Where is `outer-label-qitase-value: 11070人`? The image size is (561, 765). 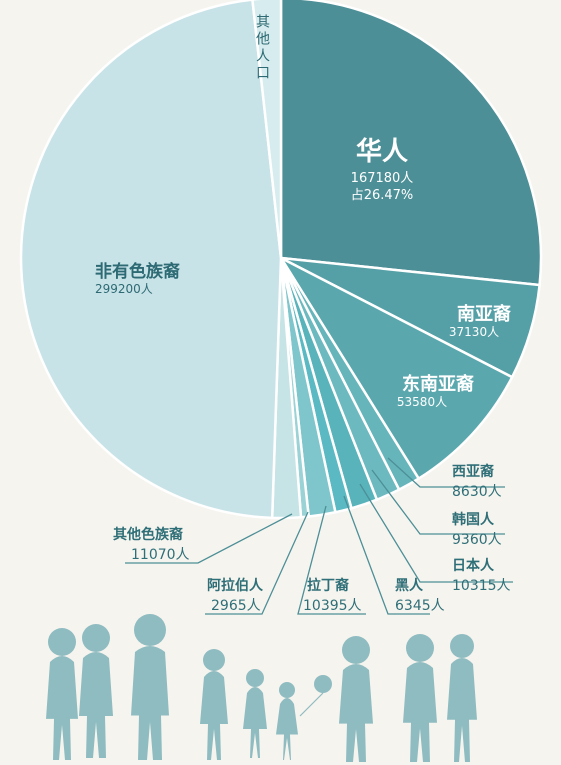 outer-label-qitase-value: 11070人 is located at coordinates (160, 555).